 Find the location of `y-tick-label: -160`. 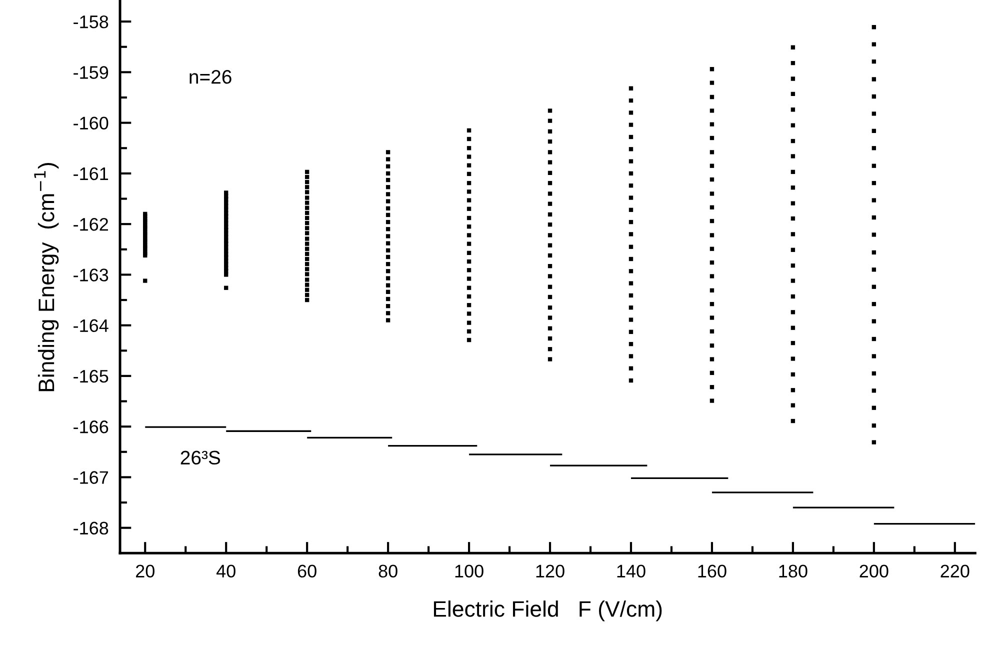

y-tick-label: -160 is located at coordinates (91, 123).